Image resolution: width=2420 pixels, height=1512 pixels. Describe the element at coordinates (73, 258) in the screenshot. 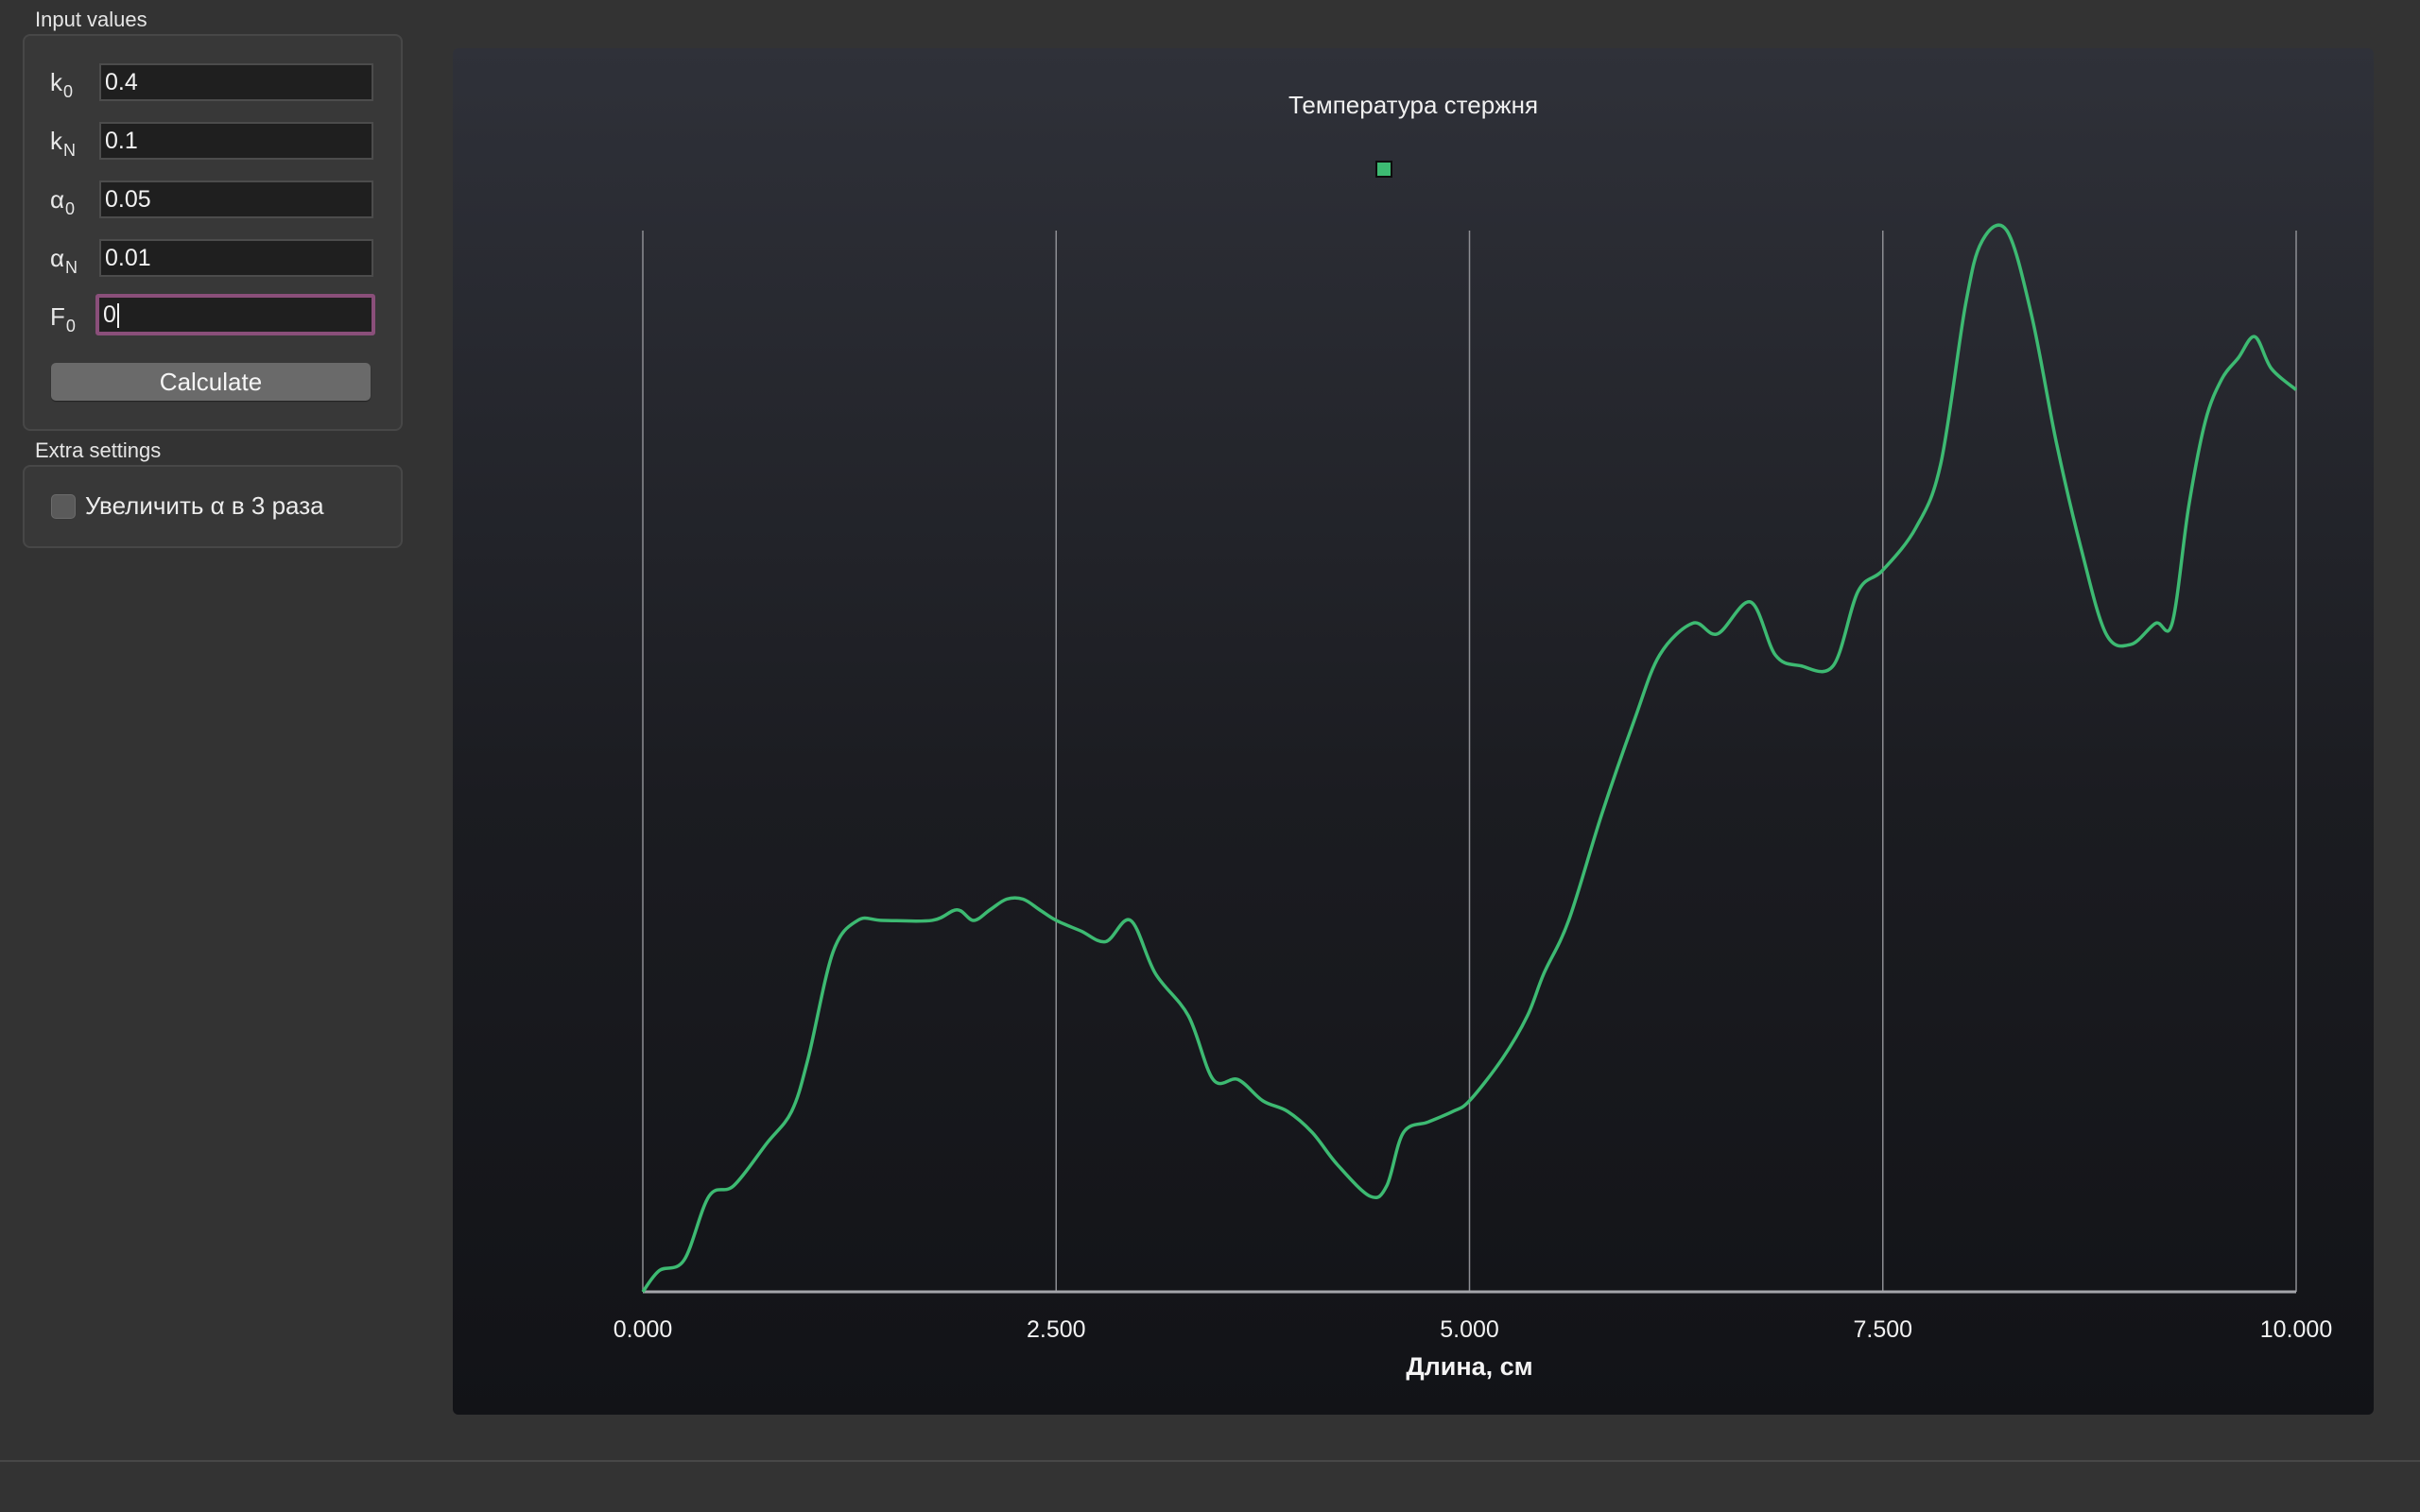

I see `alphan-label: αN` at that location.